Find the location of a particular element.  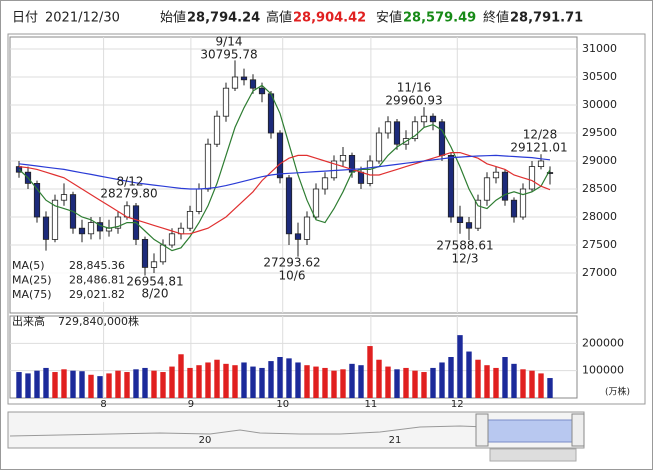

navigator-scrollbar is located at coordinates (533, 455).